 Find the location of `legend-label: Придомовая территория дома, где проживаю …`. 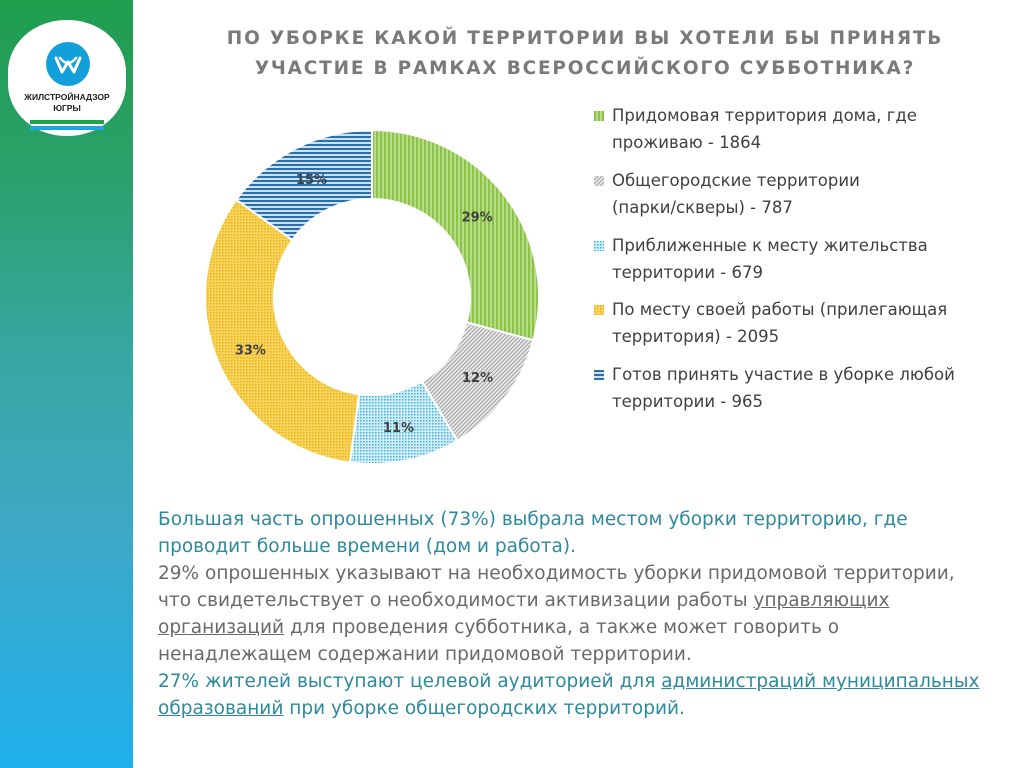

legend-label: Придомовая территория дома, где проживаю … is located at coordinates (764, 129).